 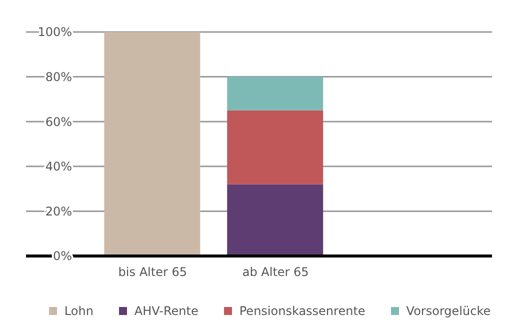 I want to click on legend-label: Lohn, so click(x=79, y=311).